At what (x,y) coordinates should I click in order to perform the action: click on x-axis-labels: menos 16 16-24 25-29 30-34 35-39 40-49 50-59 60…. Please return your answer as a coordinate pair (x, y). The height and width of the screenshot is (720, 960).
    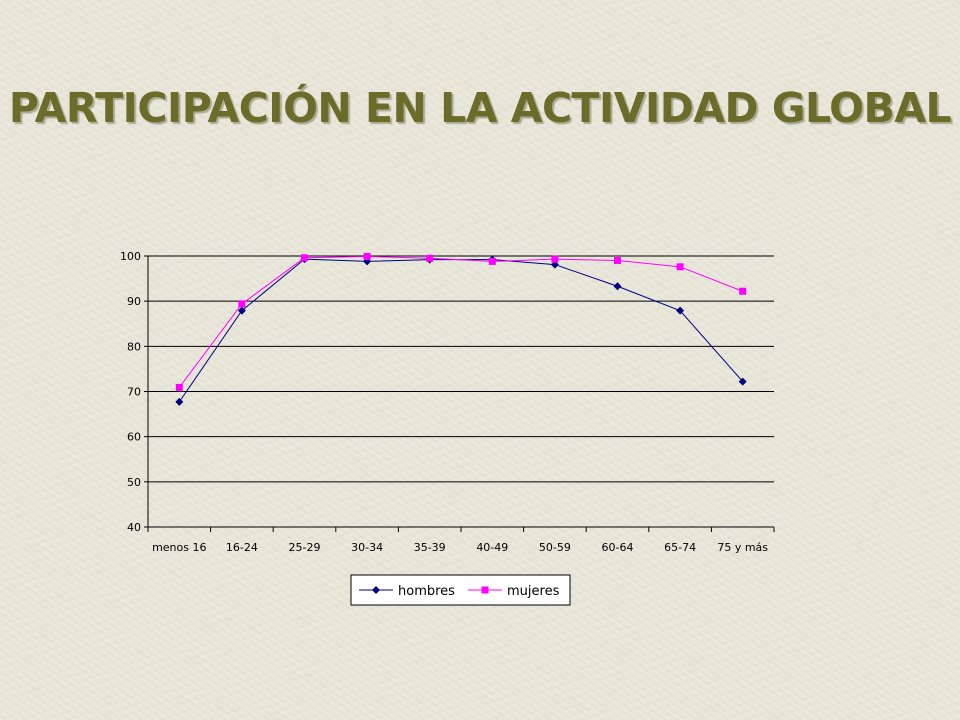
    Looking at the image, I should click on (460, 547).